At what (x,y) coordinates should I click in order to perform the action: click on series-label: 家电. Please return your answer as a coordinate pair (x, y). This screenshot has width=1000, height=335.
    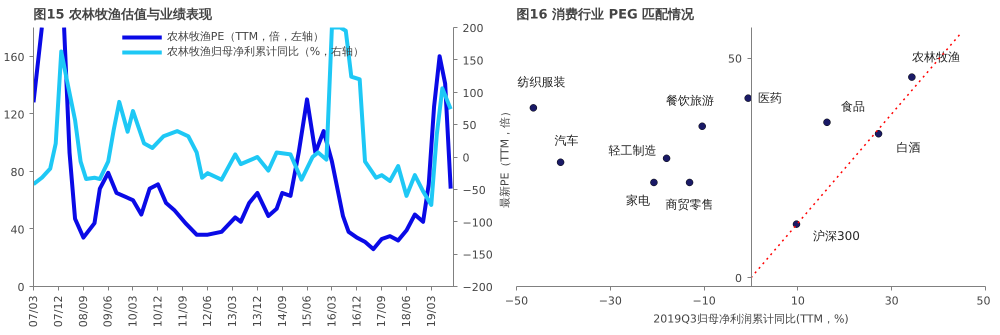
    Looking at the image, I should click on (638, 200).